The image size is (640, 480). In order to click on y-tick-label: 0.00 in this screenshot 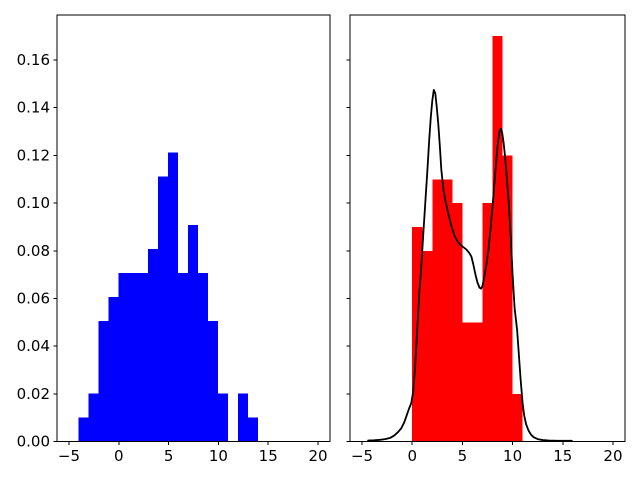, I will do `click(33, 442)`.